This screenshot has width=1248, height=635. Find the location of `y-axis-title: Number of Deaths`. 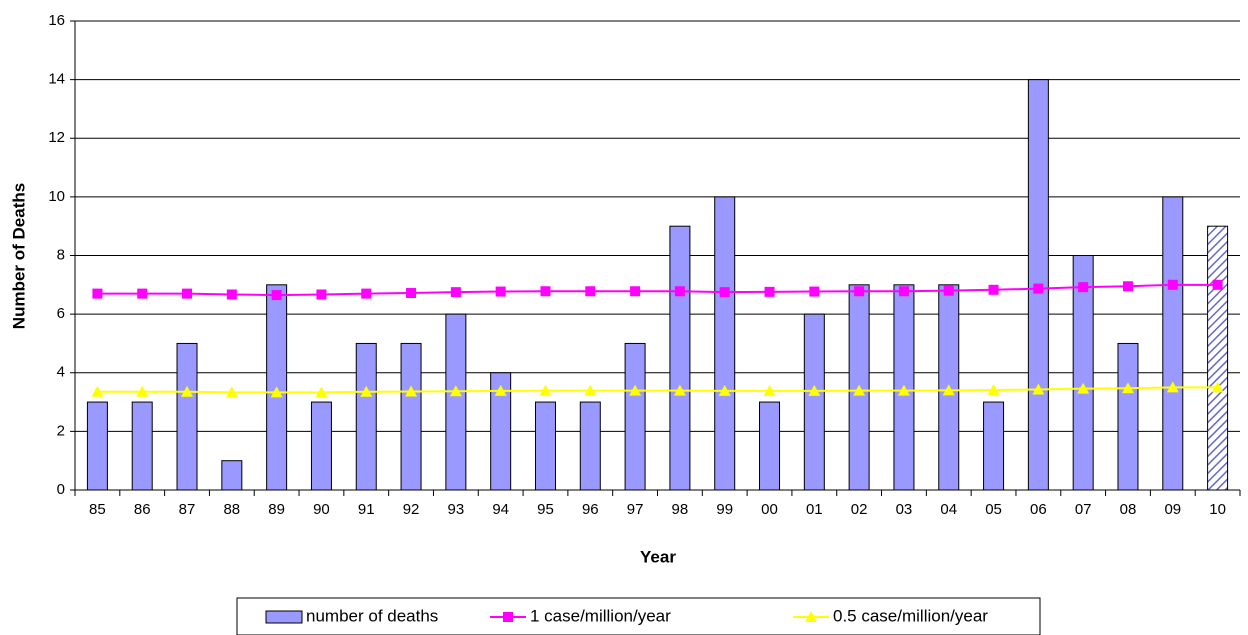

y-axis-title: Number of Deaths is located at coordinates (18, 256).